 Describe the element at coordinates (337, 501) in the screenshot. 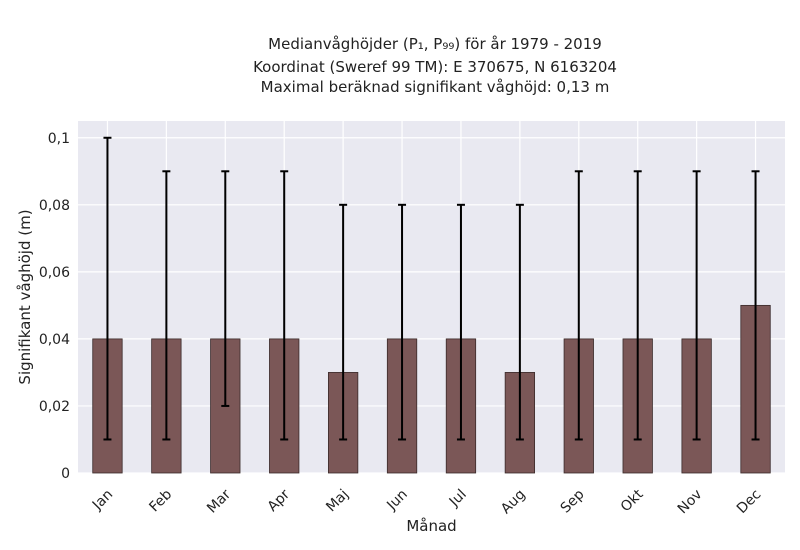

I see `x-tick-label-maj: Maj` at that location.